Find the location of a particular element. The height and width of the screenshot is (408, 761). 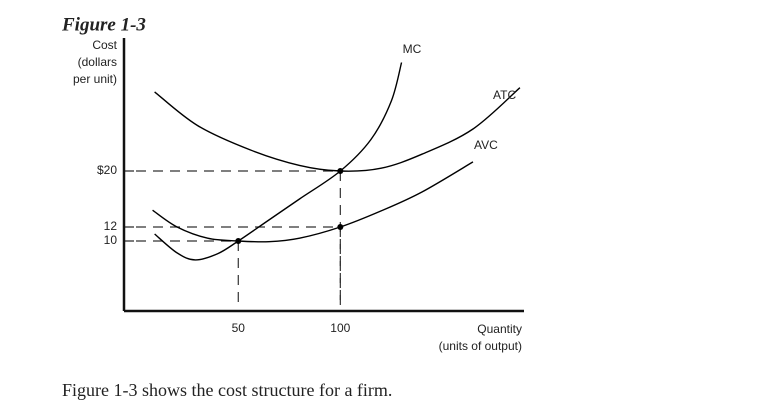

curve-label: AVC is located at coordinates (486, 145).